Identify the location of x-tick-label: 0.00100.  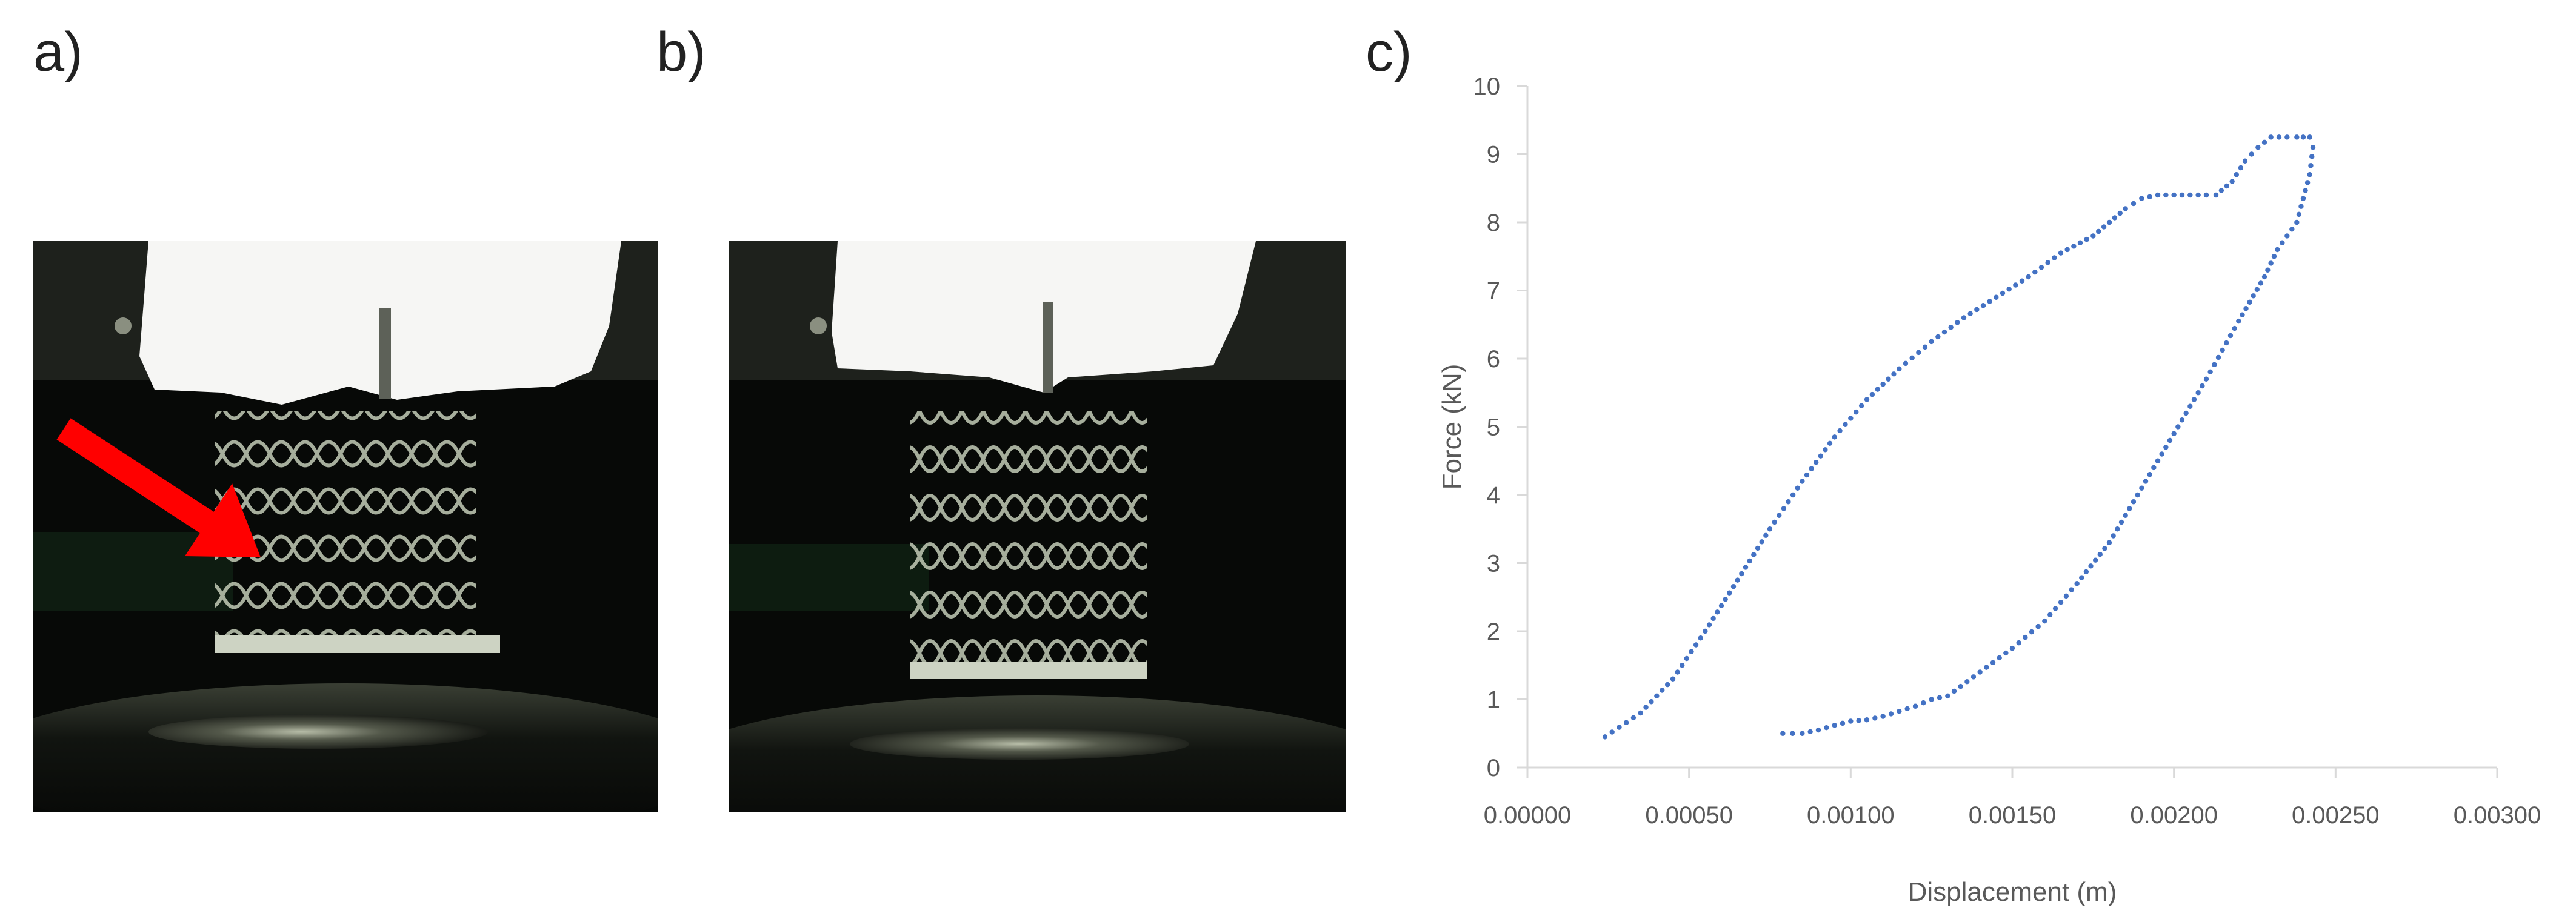
(1851, 816).